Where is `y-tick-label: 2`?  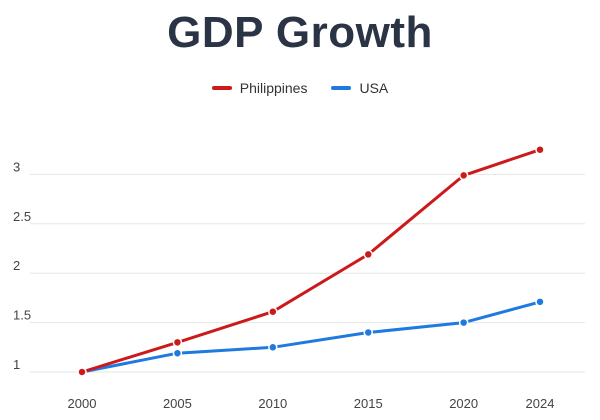
y-tick-label: 2 is located at coordinates (16, 265).